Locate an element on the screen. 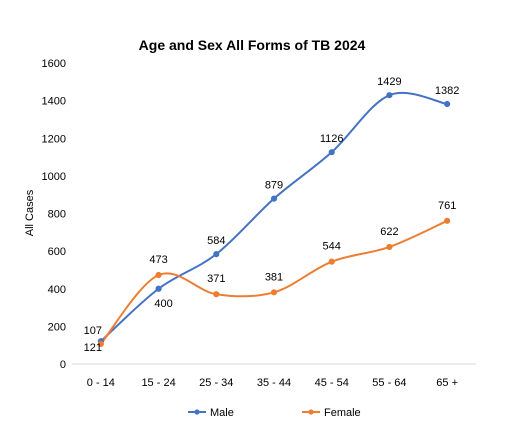  data-label-male: 1382 is located at coordinates (447, 91).